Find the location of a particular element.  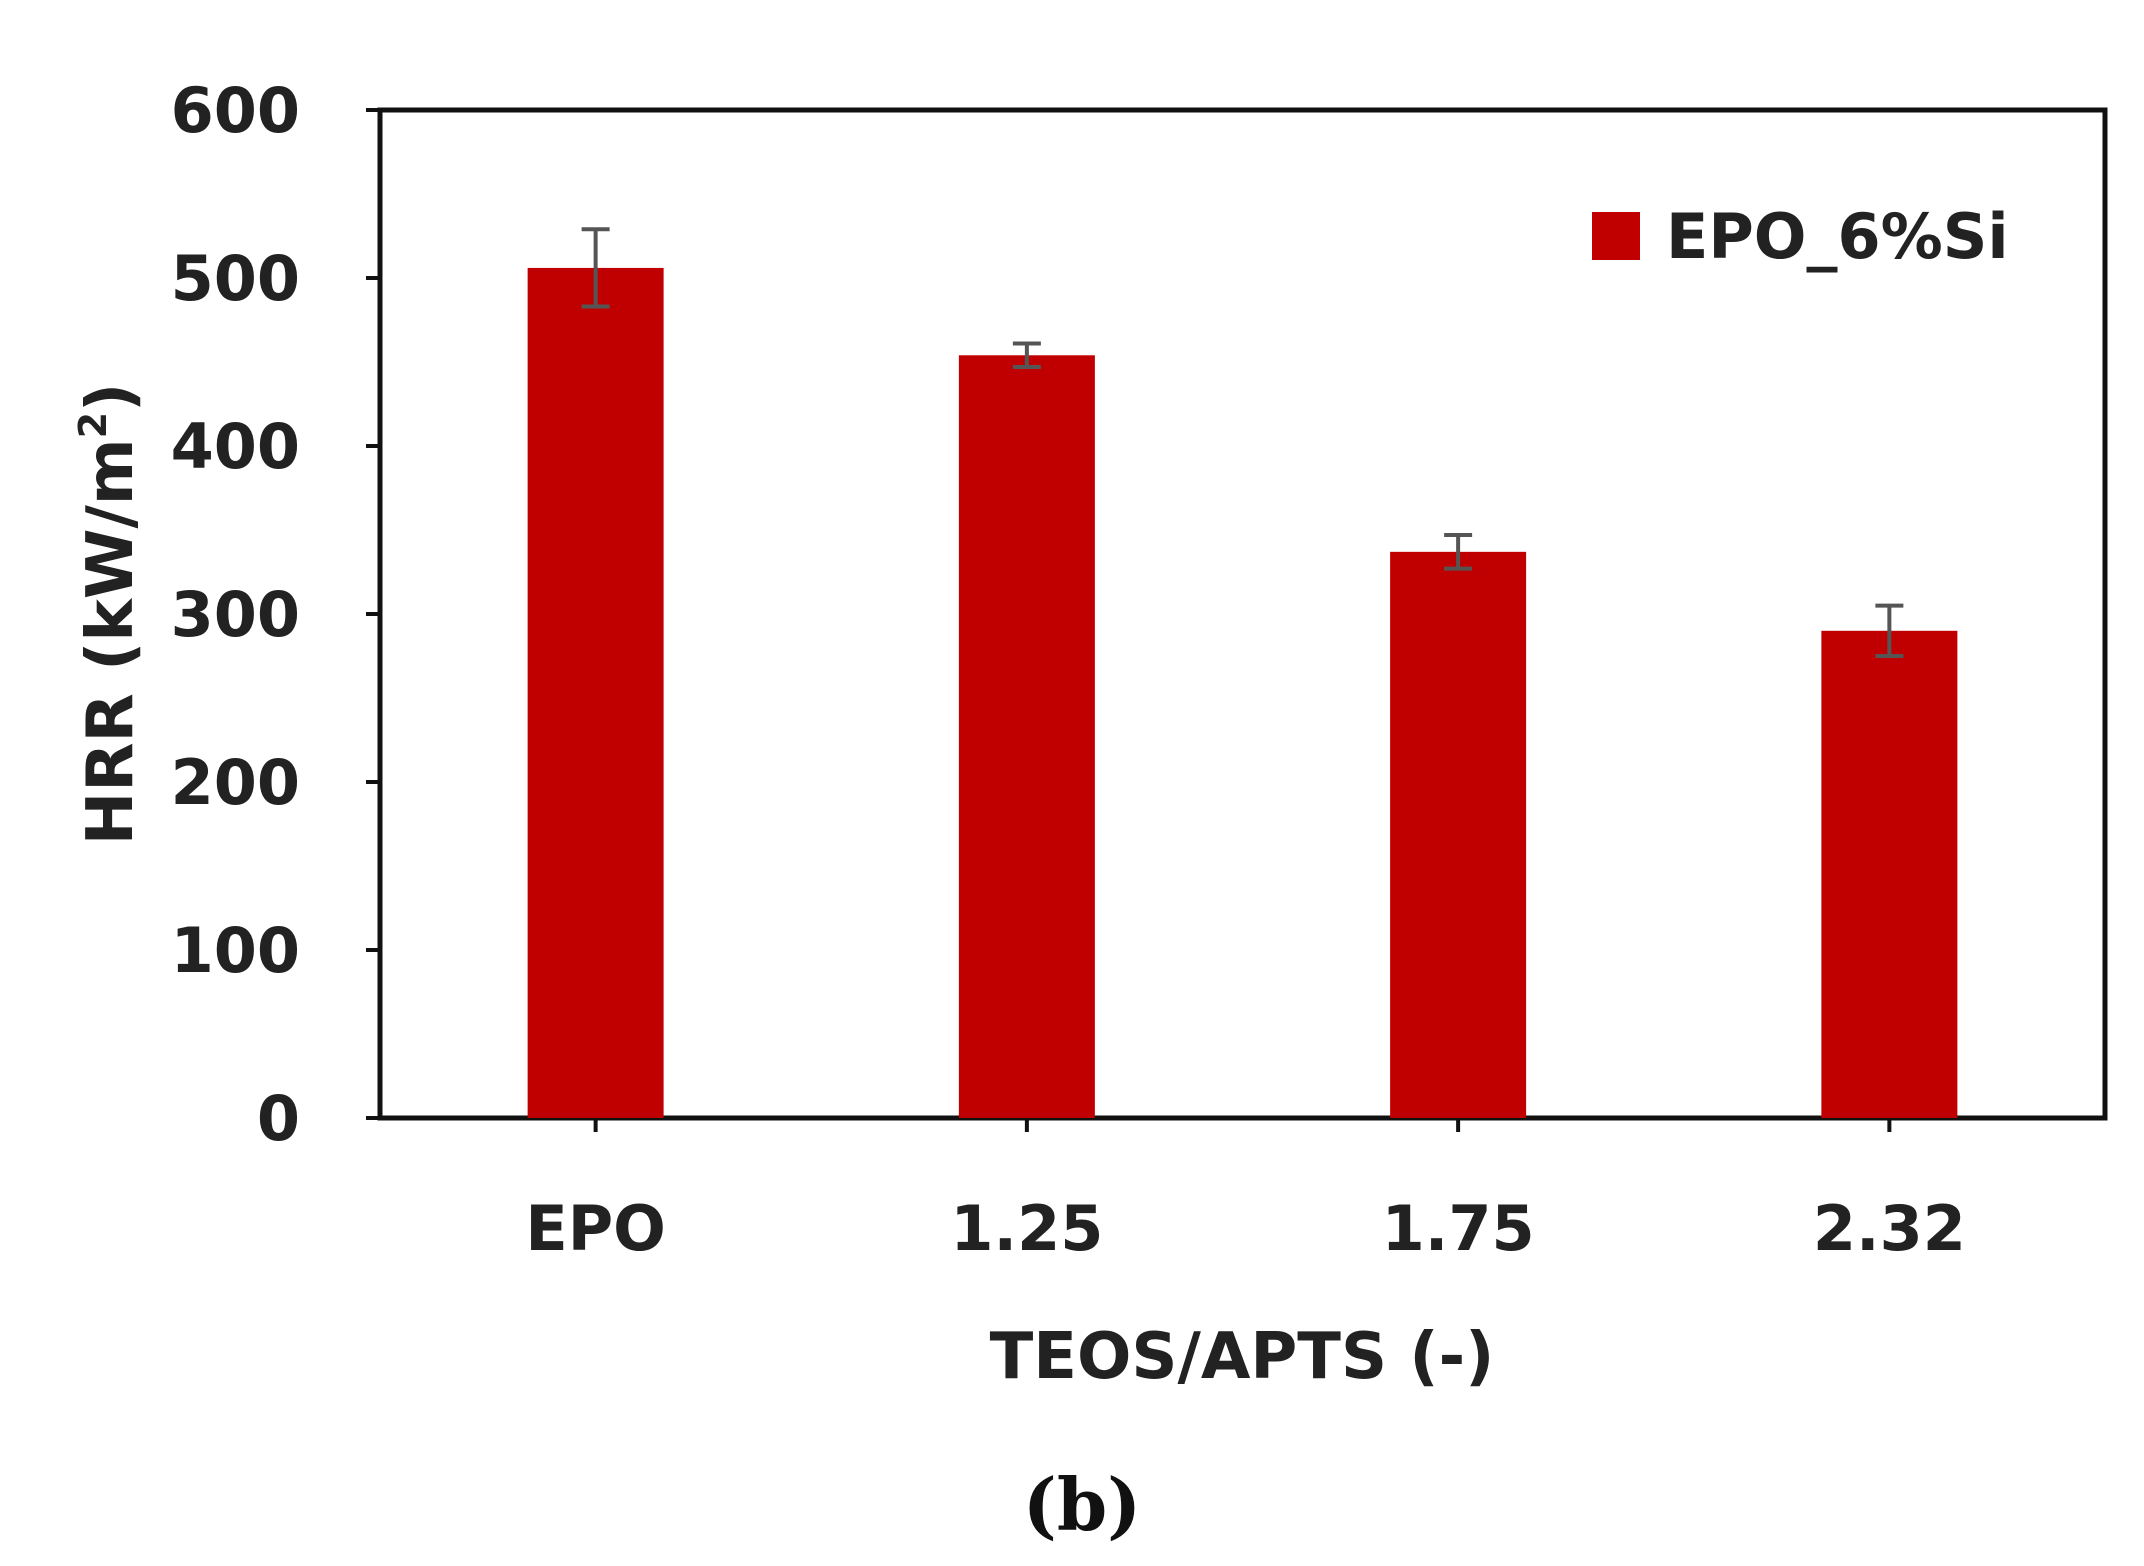

x-tick-label: EPO is located at coordinates (595, 1228).